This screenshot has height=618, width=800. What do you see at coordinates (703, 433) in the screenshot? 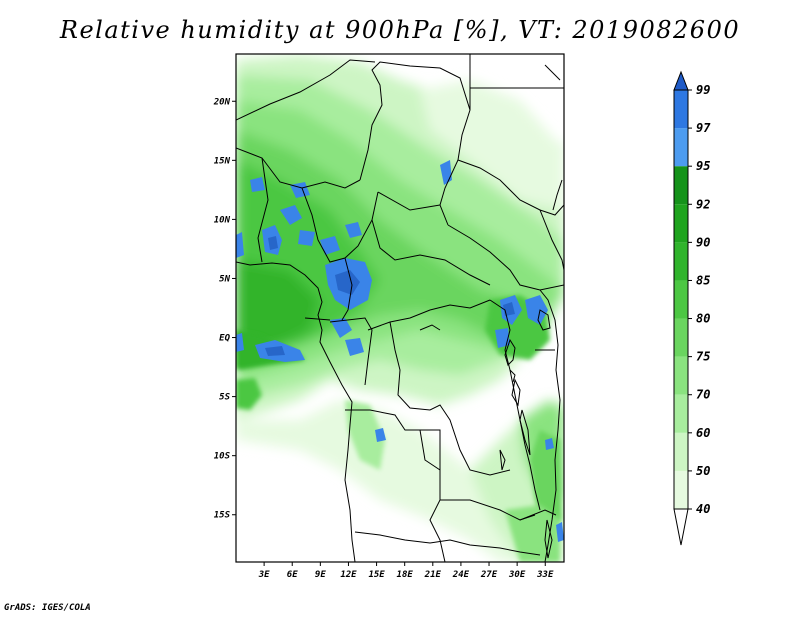
I see `colorbar-label: 60` at bounding box center [703, 433].